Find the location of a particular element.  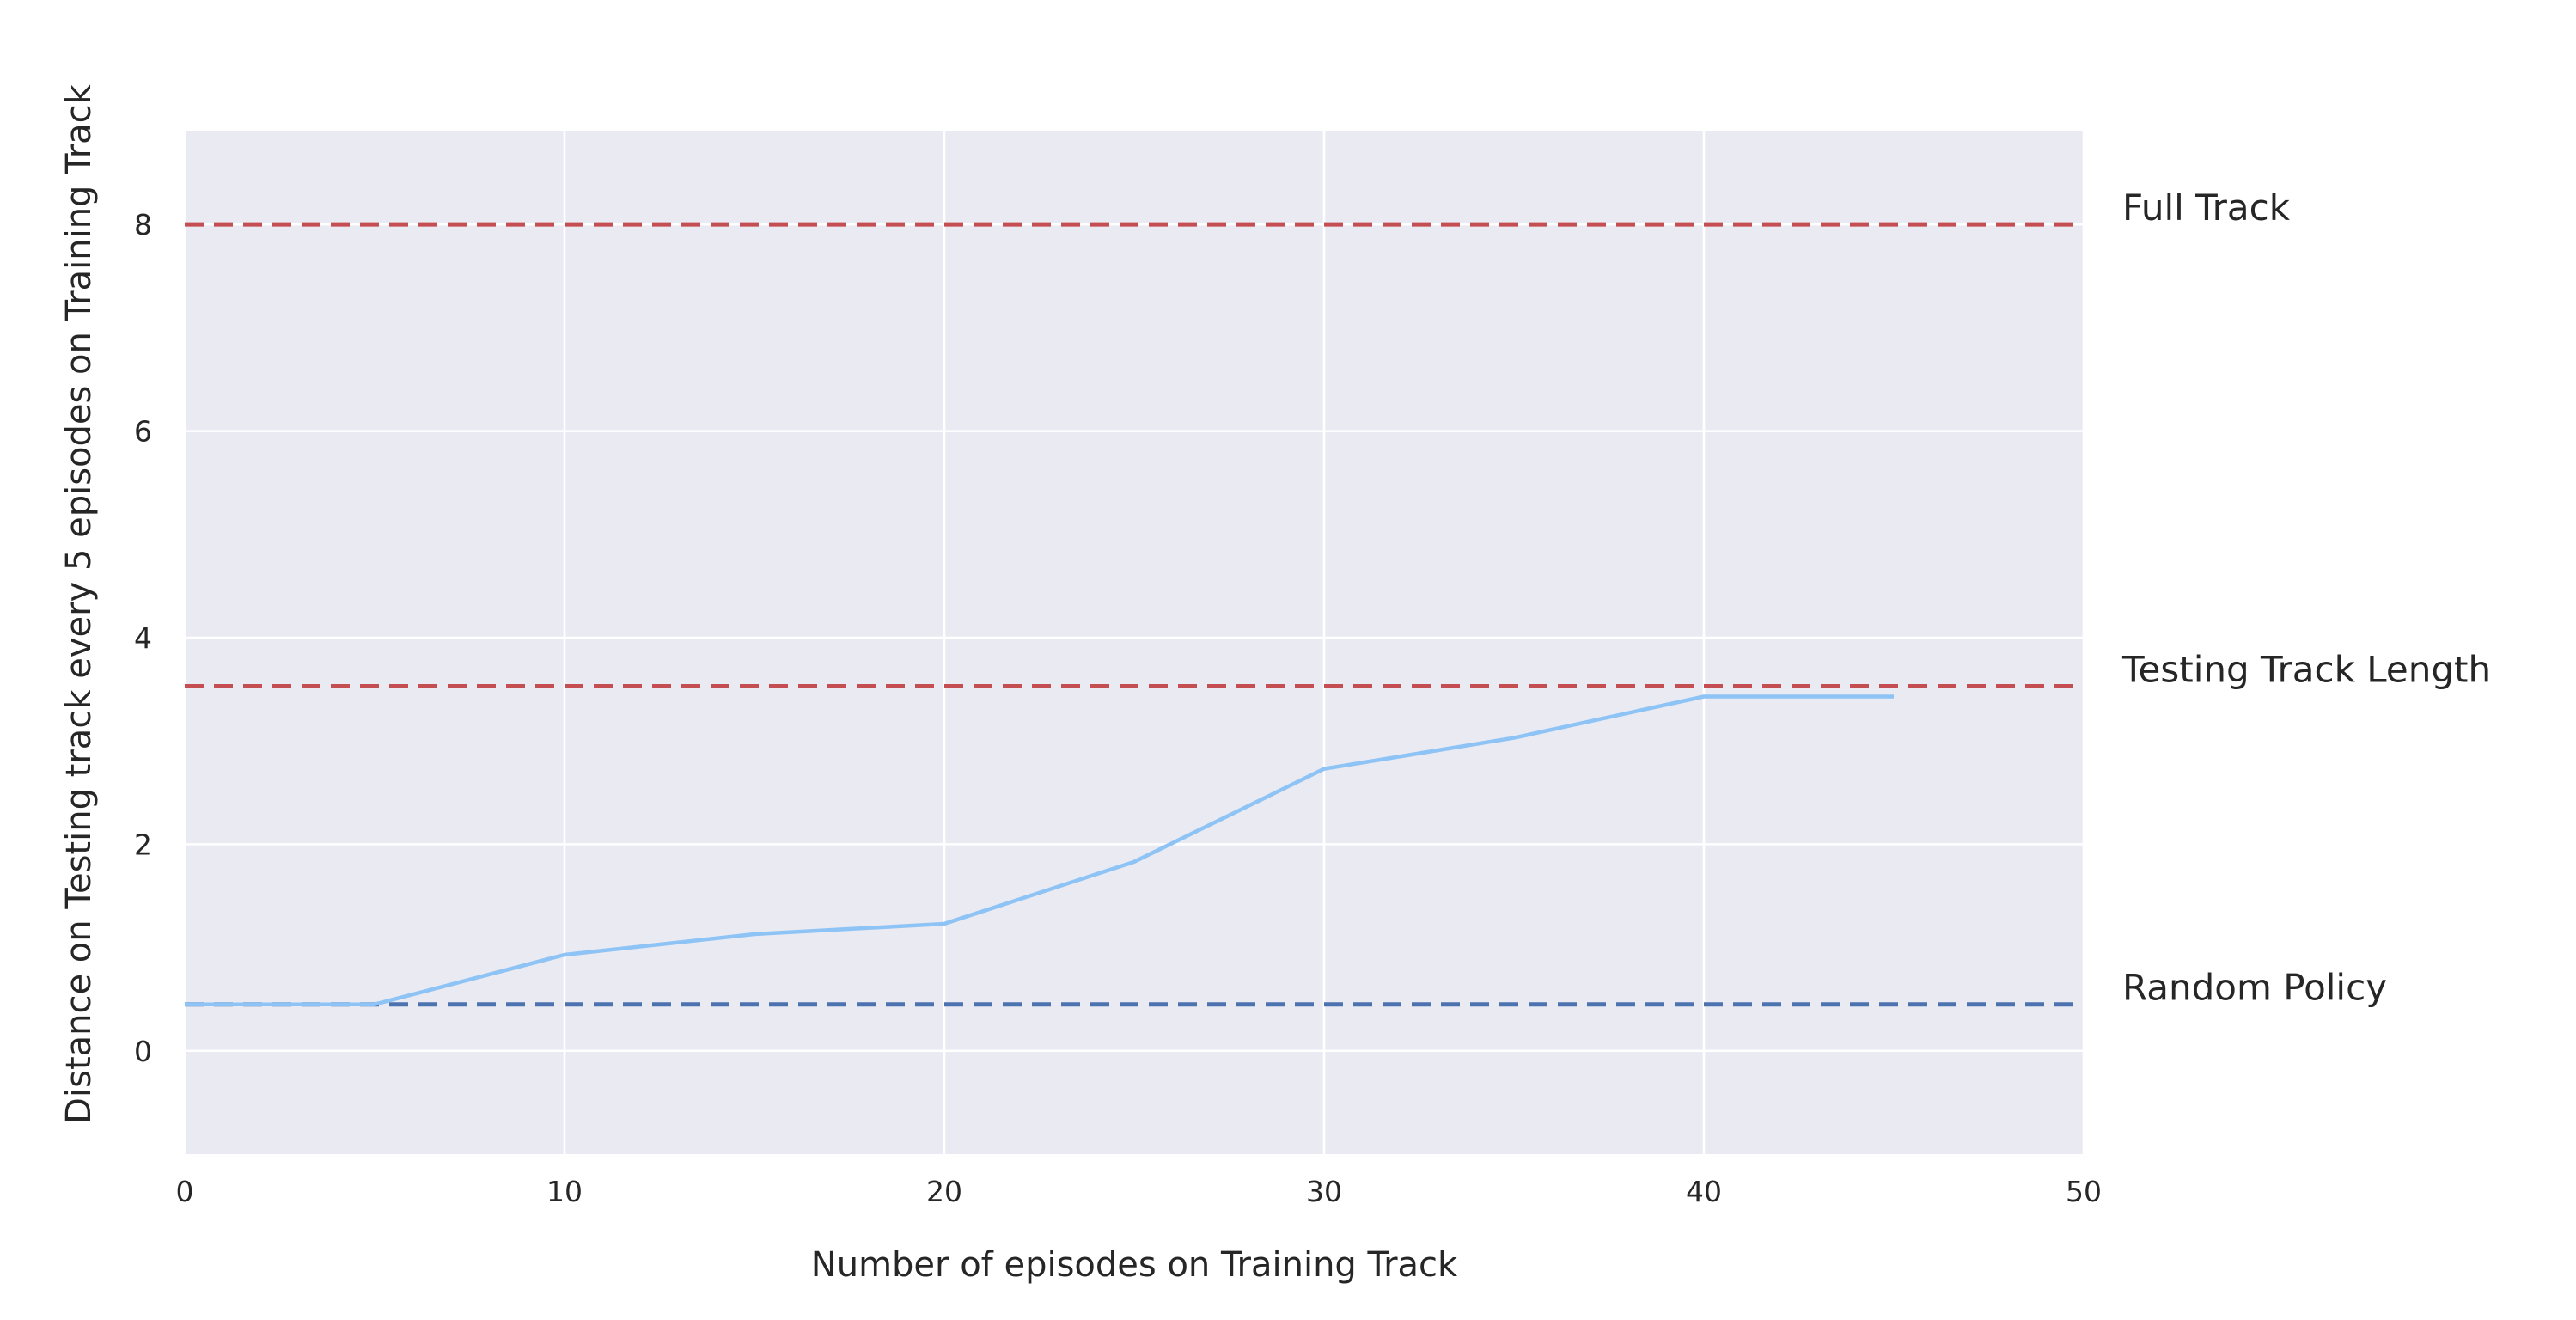

x-tick-label: 50 is located at coordinates (2084, 1191).